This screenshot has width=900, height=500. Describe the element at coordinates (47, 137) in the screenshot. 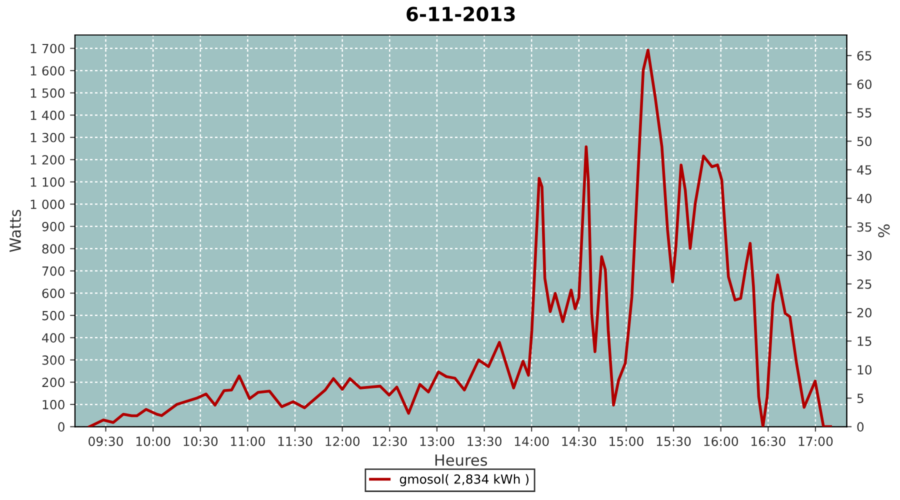

I see `y-tick-label: 1 300` at that location.